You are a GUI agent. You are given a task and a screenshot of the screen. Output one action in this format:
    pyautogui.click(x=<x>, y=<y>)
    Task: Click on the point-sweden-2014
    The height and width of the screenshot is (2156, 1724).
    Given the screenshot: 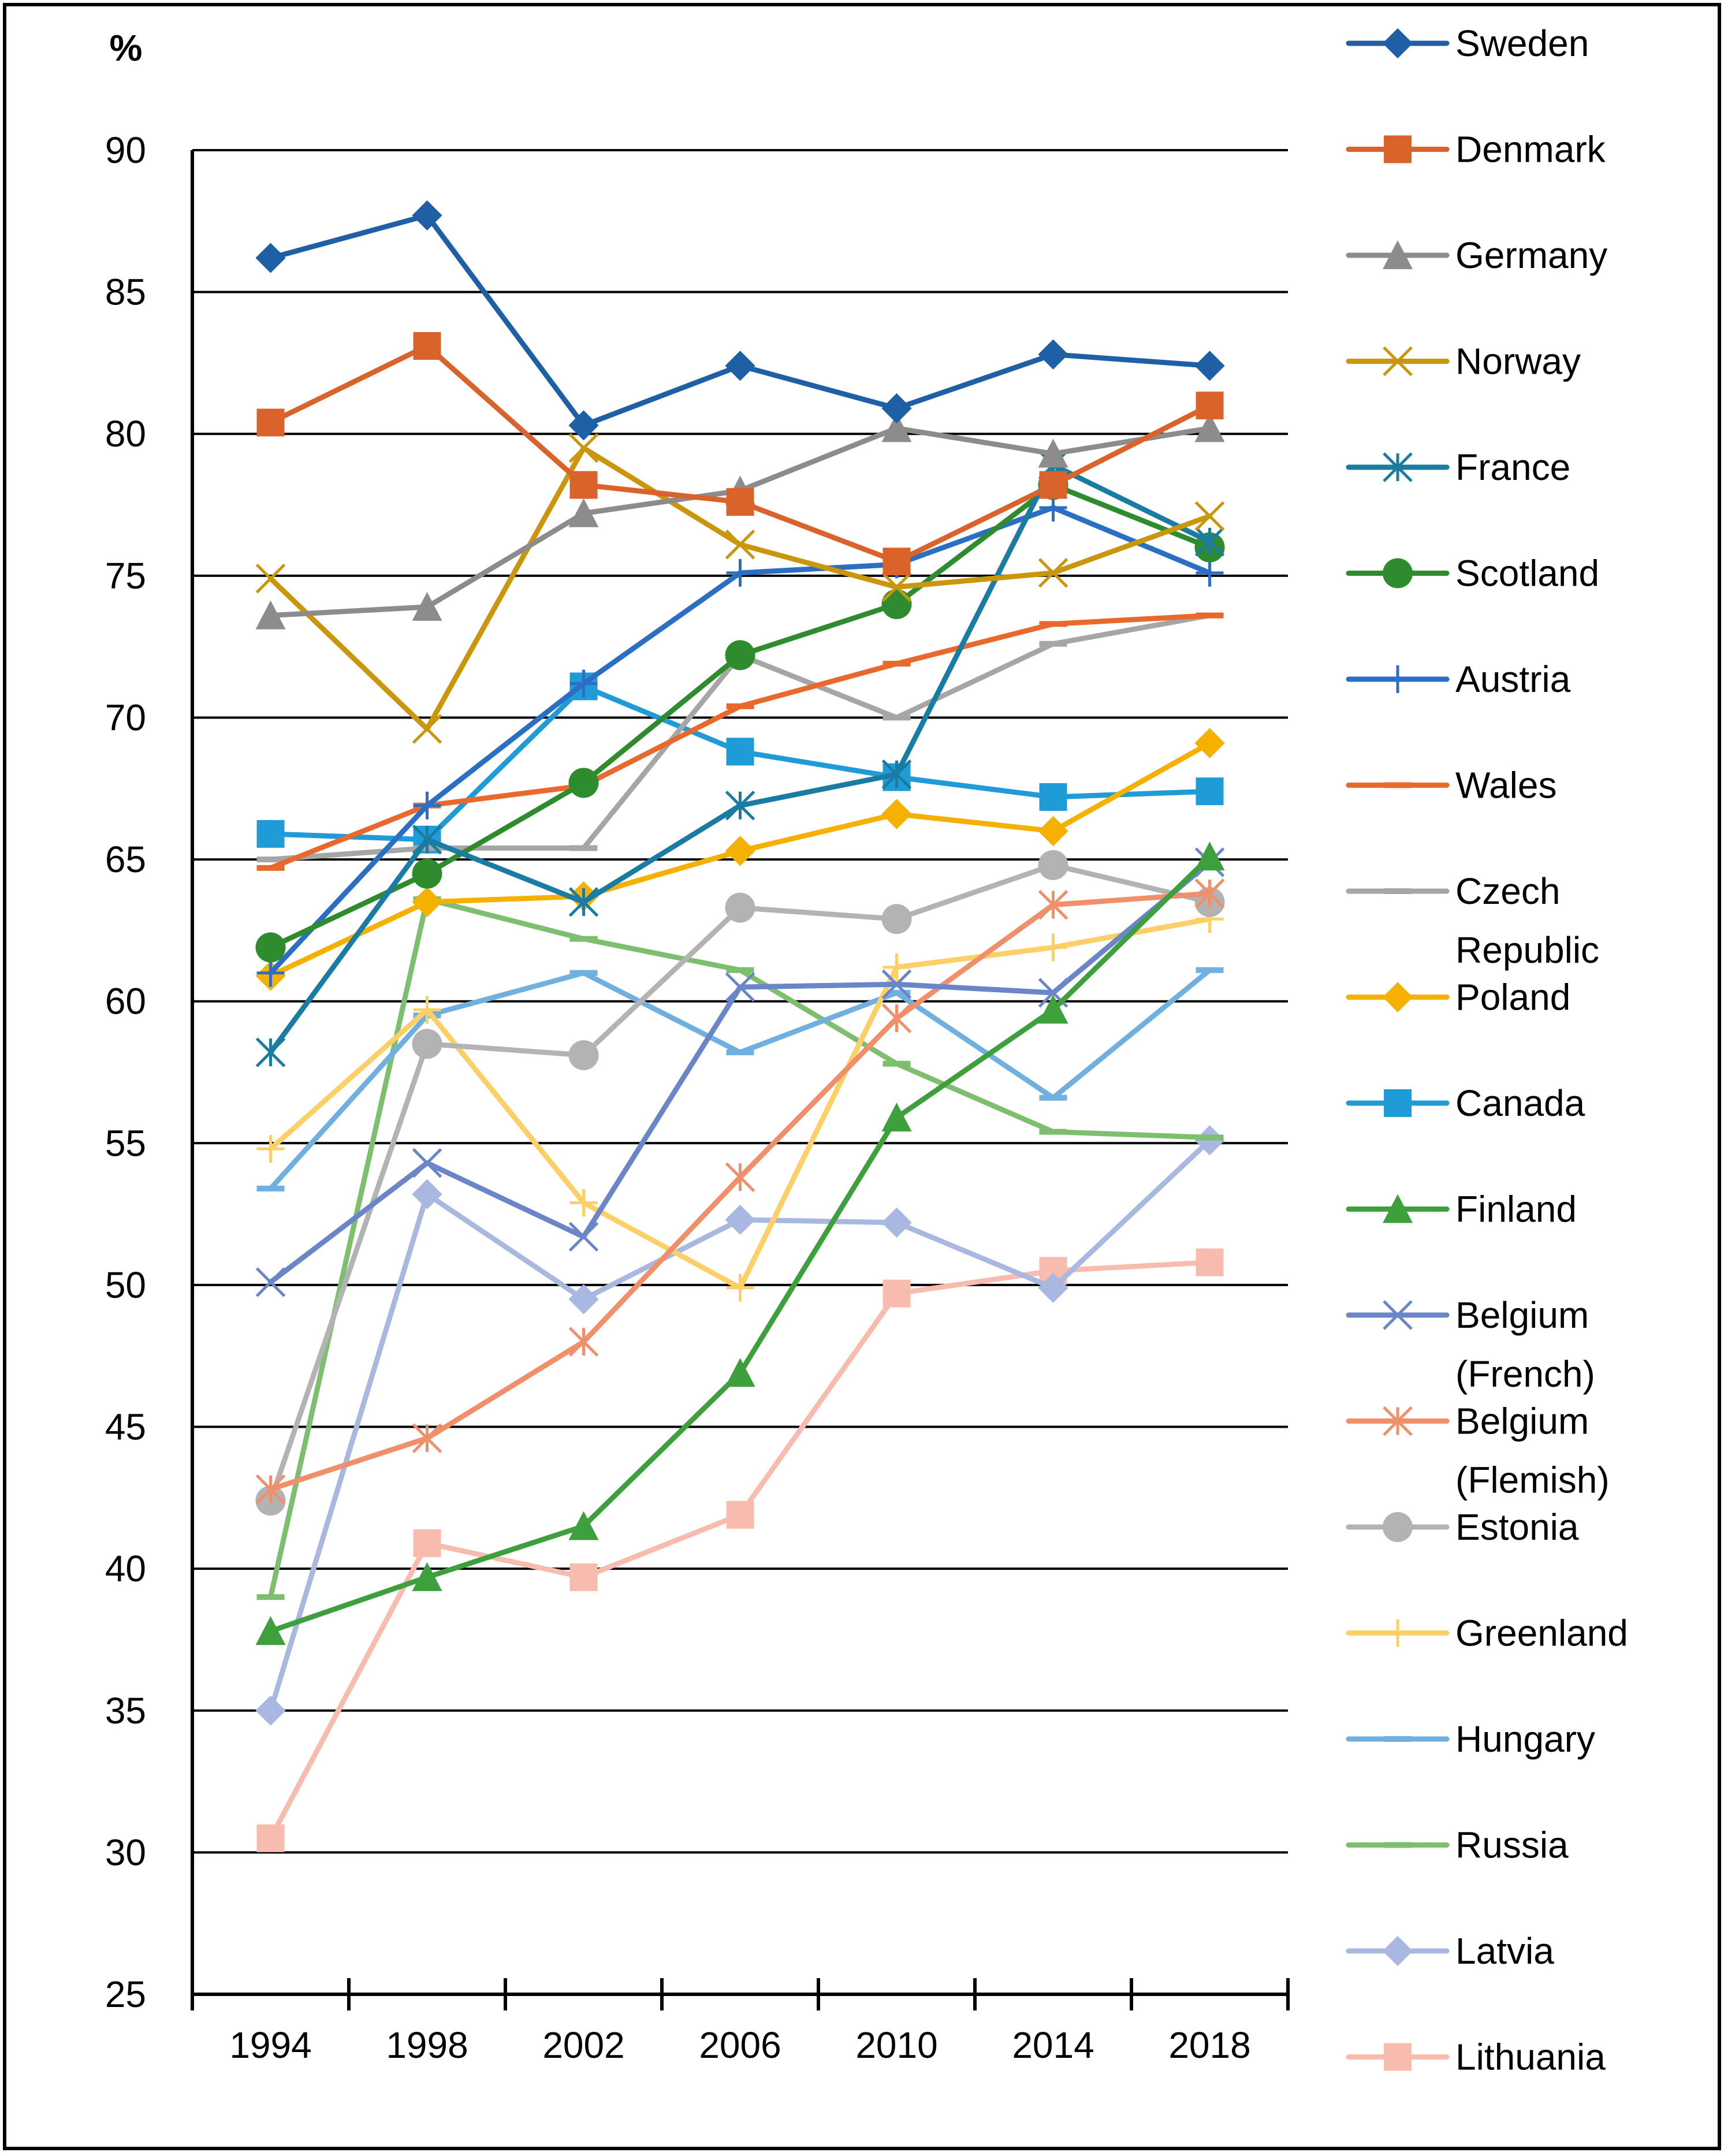 What is the action you would take?
    pyautogui.click(x=1053, y=354)
    